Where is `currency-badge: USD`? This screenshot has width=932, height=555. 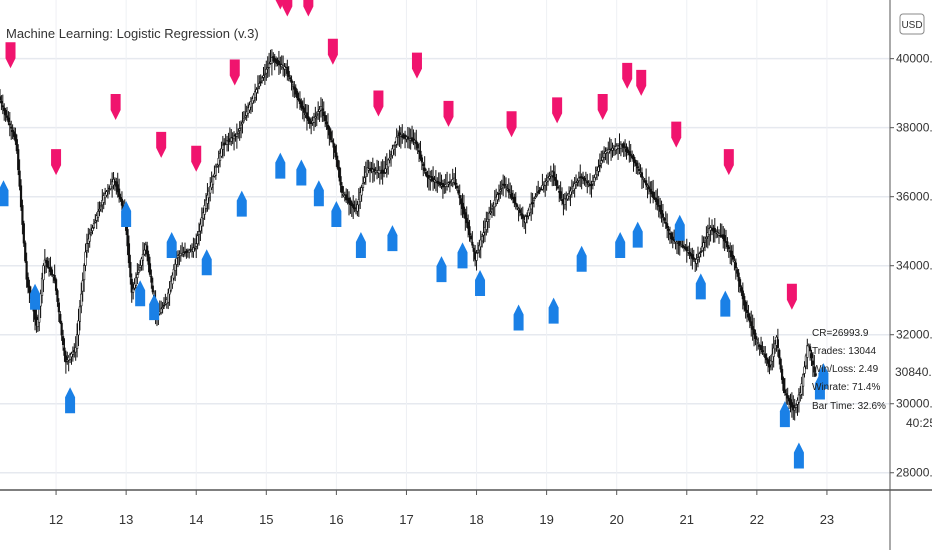
currency-badge: USD is located at coordinates (912, 24).